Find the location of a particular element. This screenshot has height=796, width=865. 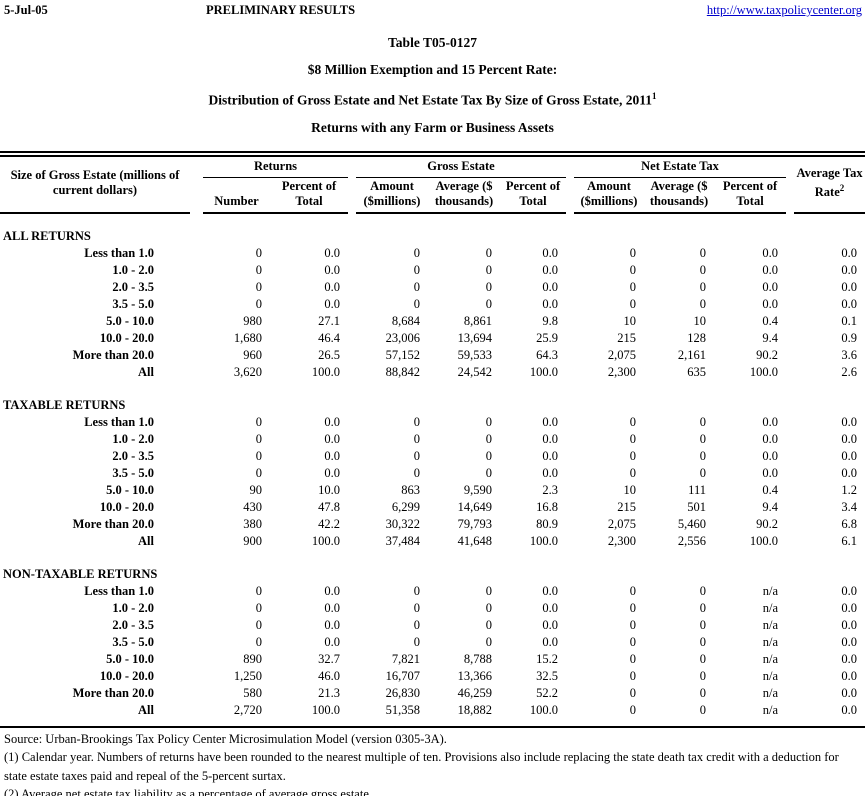

cell-returns-percent: 21.3 is located at coordinates (329, 692).